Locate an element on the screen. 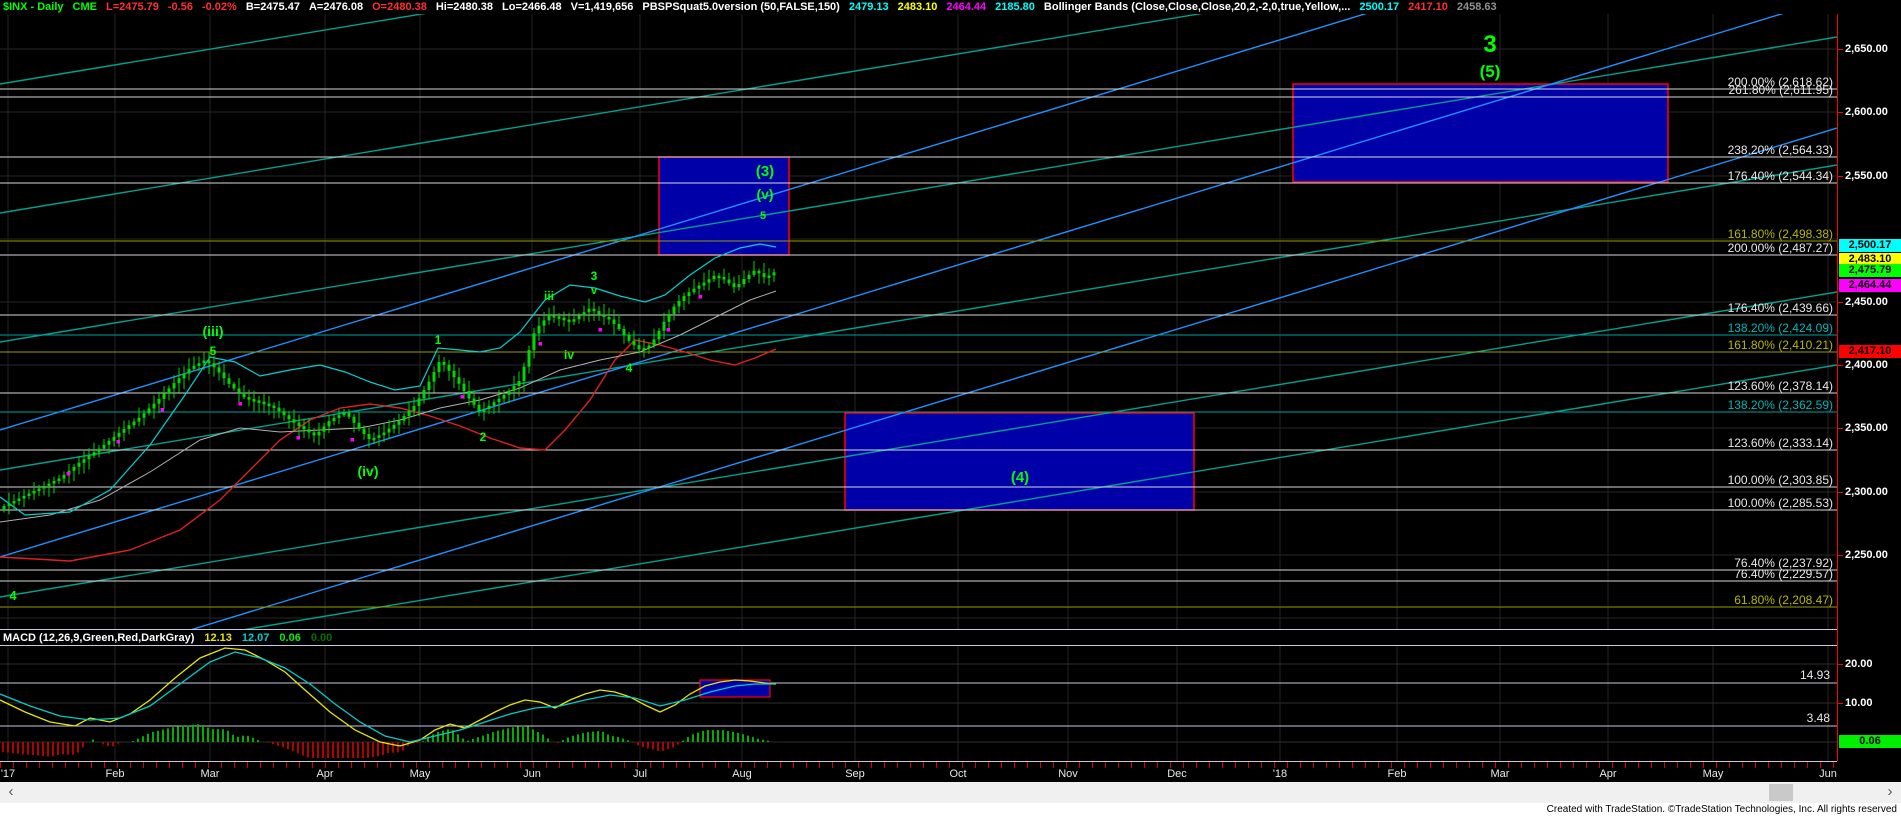  fib-level-label: 161.80% (2,498.38) is located at coordinates (1780, 234).